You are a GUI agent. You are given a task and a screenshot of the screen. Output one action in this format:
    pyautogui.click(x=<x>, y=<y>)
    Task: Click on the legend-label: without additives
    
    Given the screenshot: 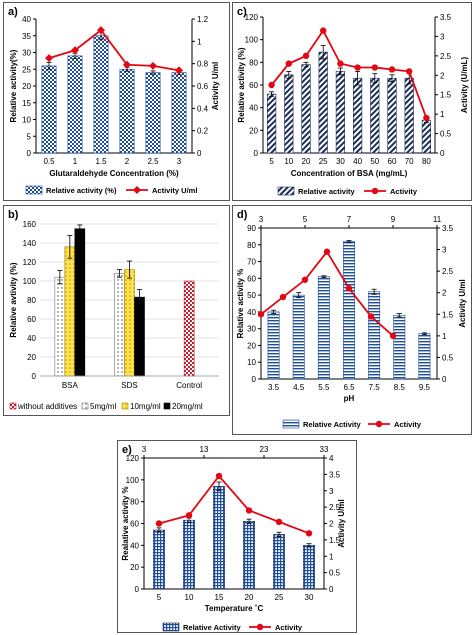 What is the action you would take?
    pyautogui.click(x=47, y=406)
    